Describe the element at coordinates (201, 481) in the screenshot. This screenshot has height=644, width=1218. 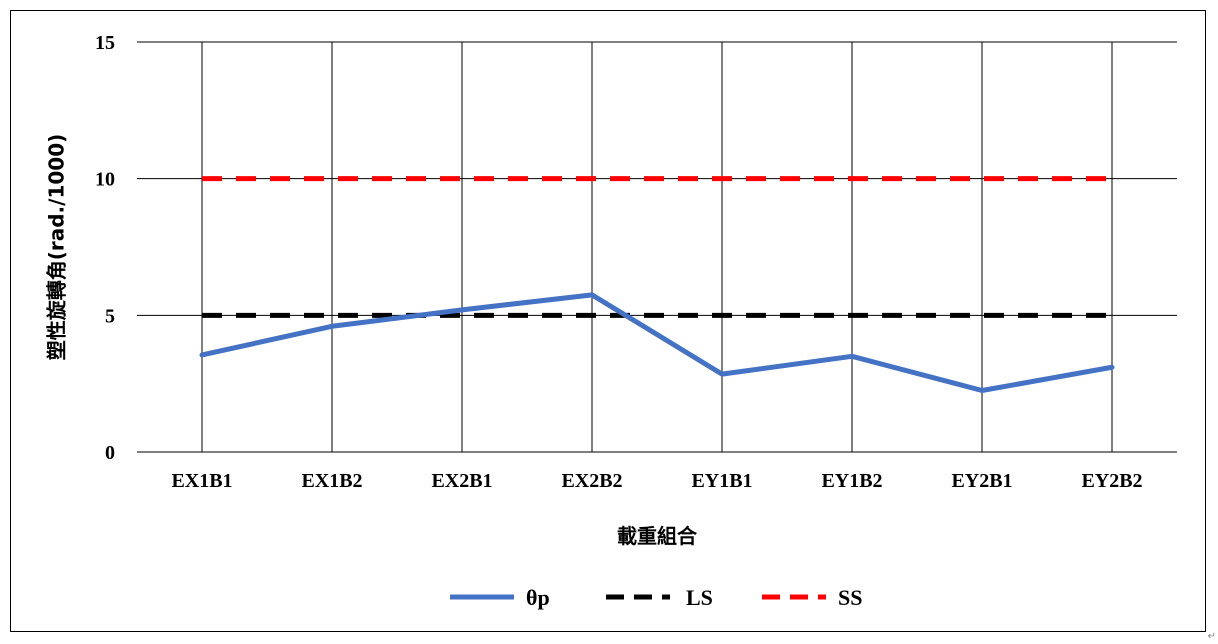
I see `x-tick-label: EX1B1` at that location.